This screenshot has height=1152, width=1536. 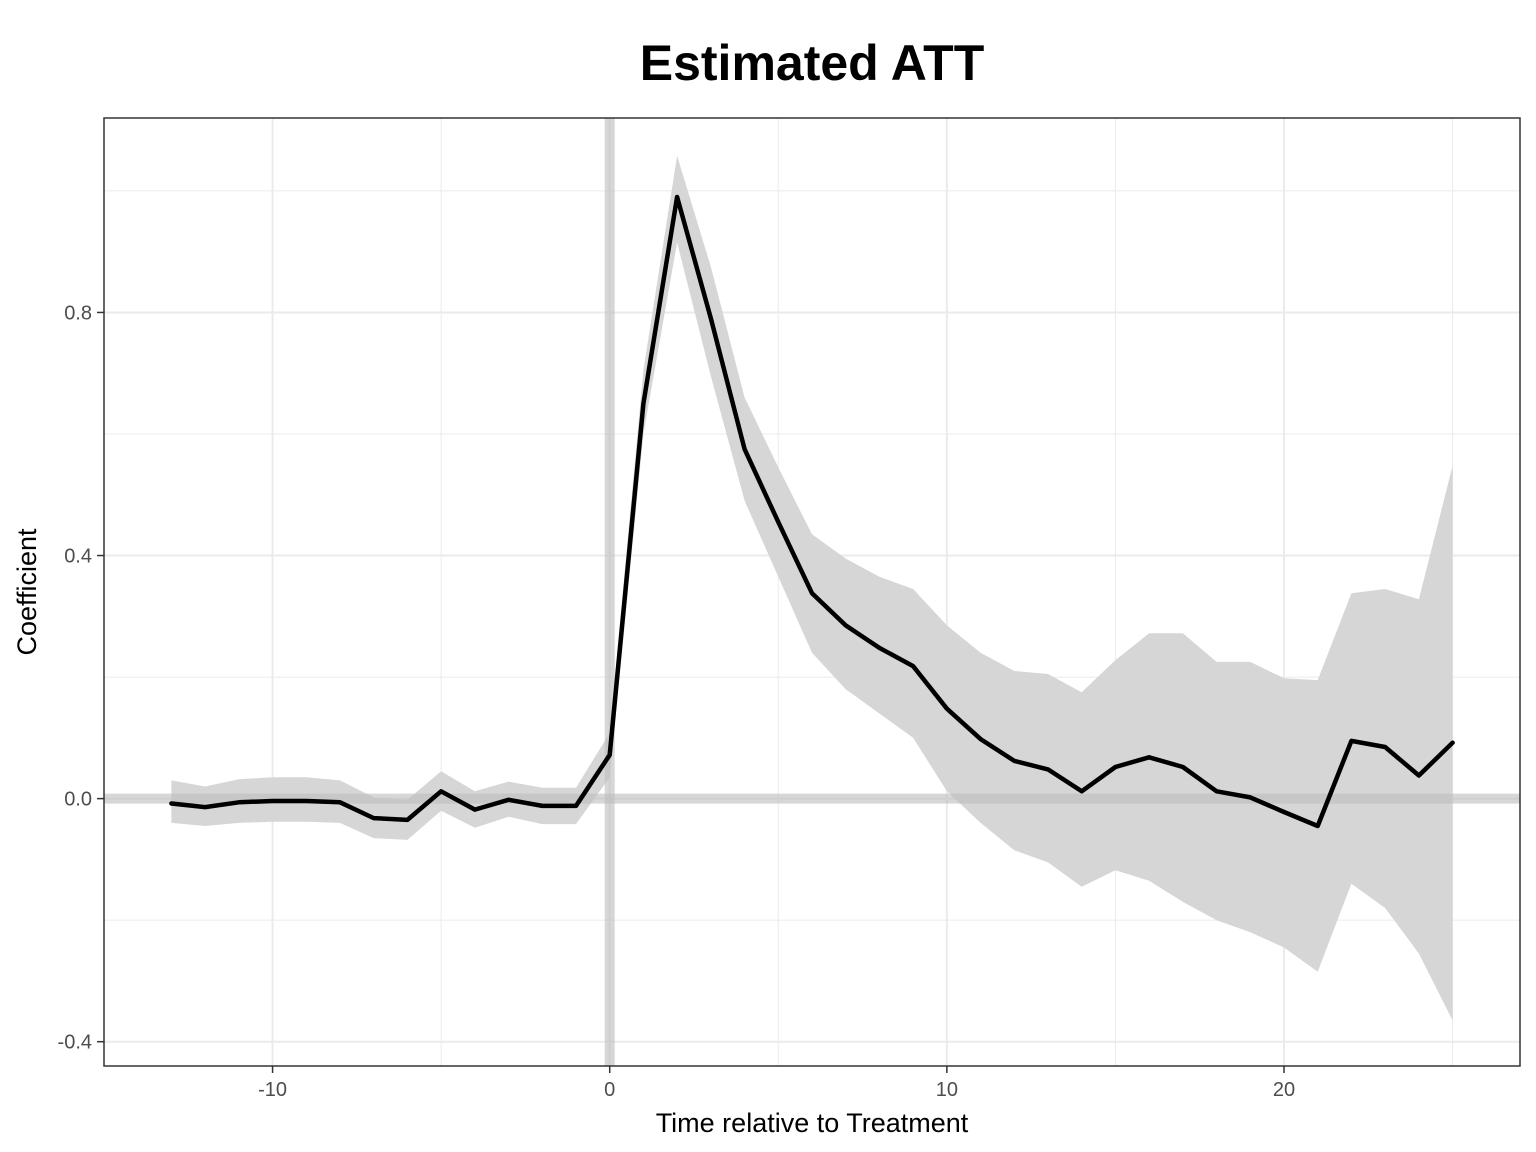 I want to click on y-tick-label: -0.4, so click(x=75, y=1043).